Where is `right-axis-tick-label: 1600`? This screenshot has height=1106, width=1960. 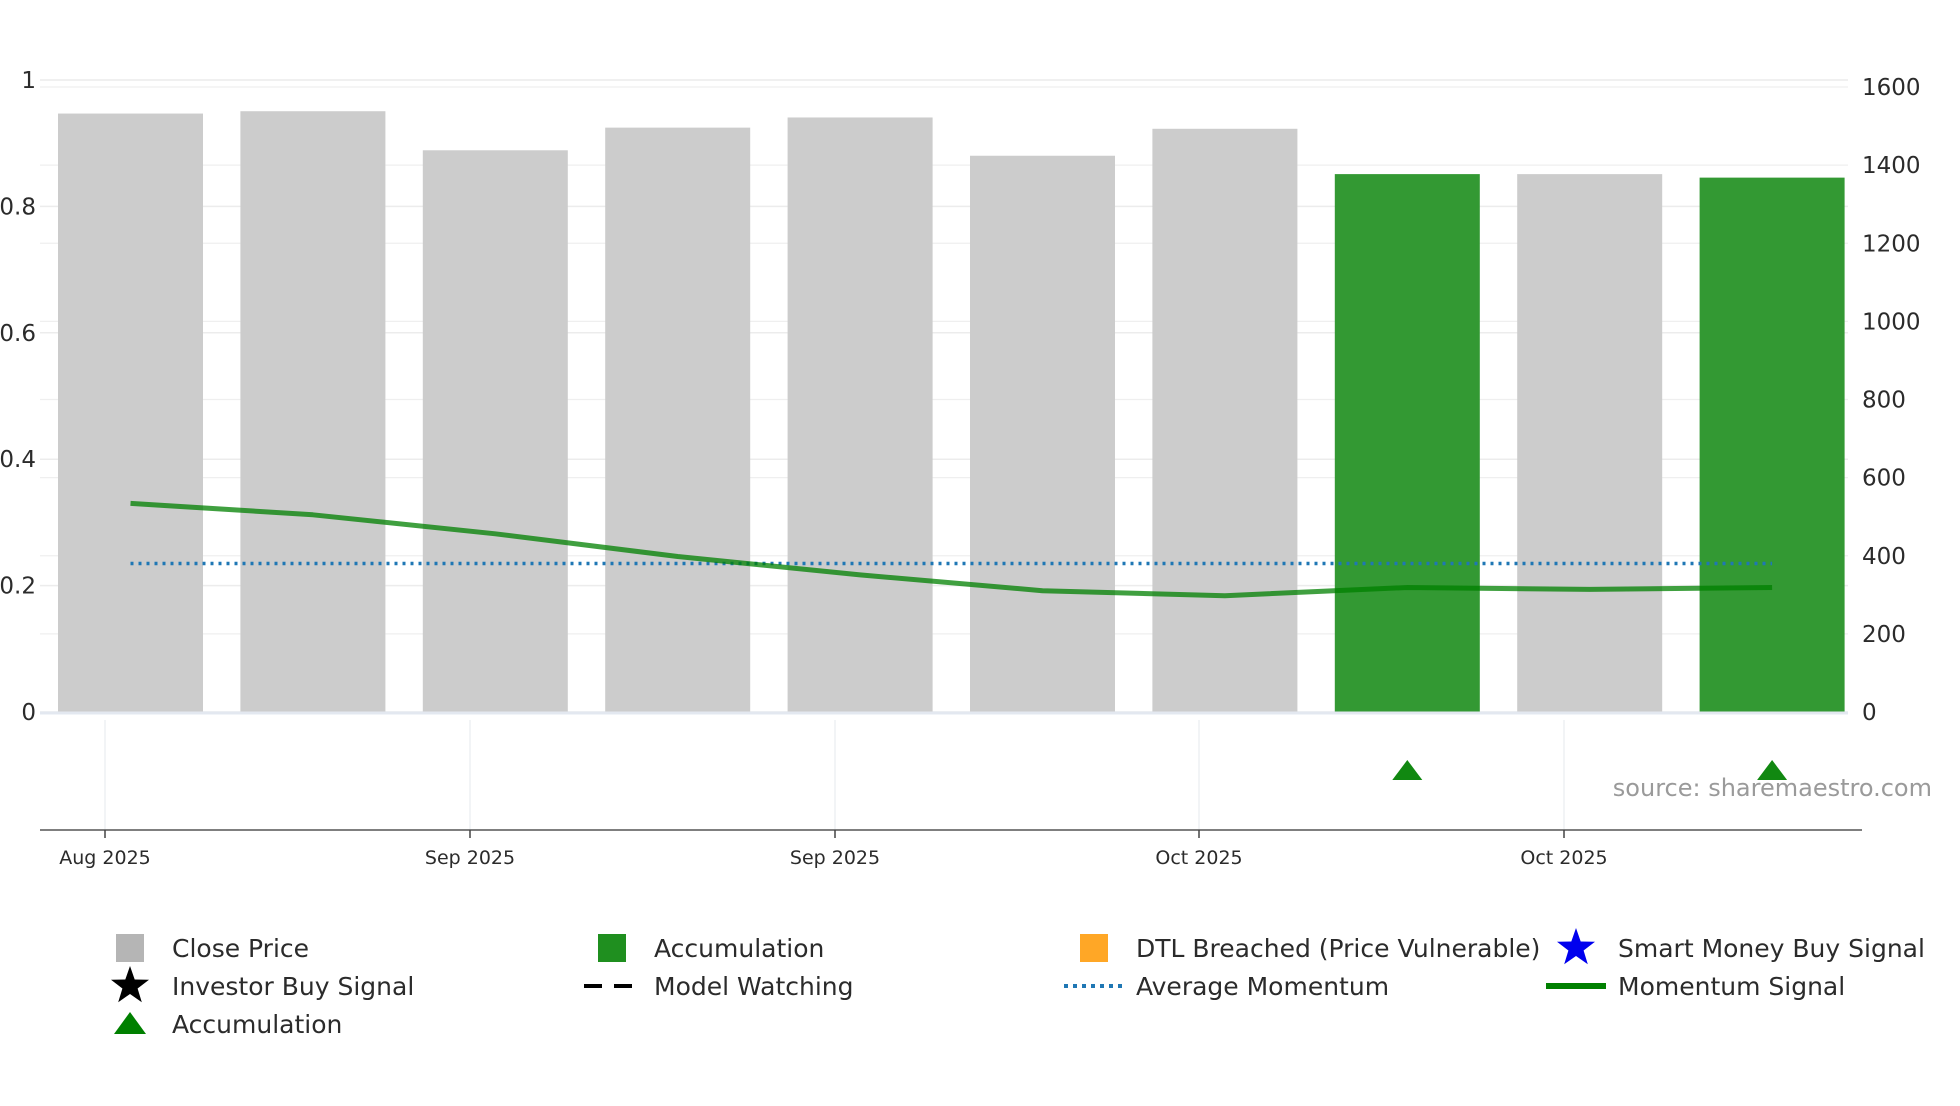 right-axis-tick-label: 1600 is located at coordinates (1891, 88).